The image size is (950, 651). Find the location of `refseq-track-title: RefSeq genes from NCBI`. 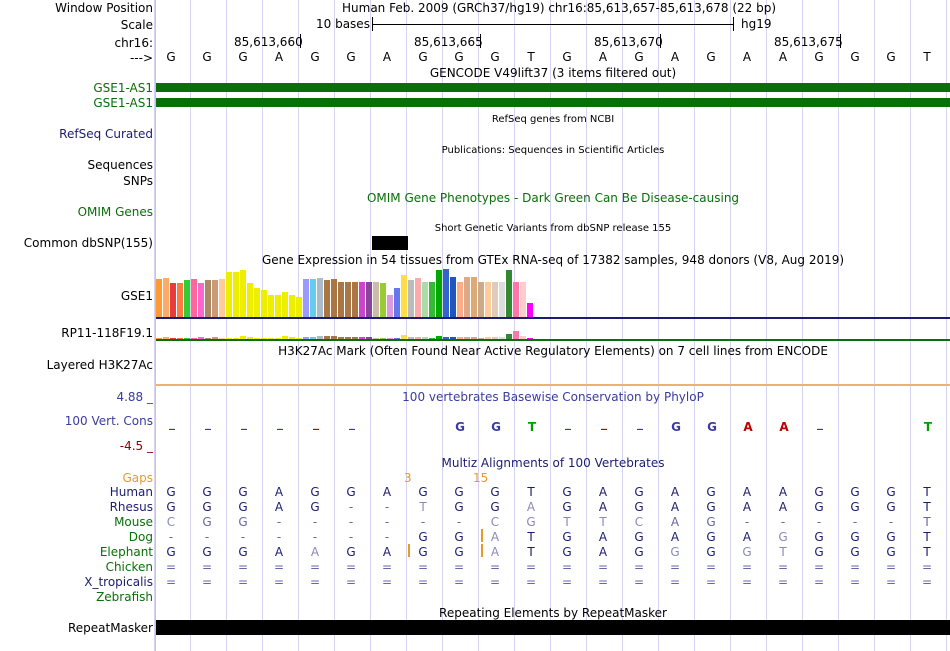

refseq-track-title: RefSeq genes from NCBI is located at coordinates (553, 119).